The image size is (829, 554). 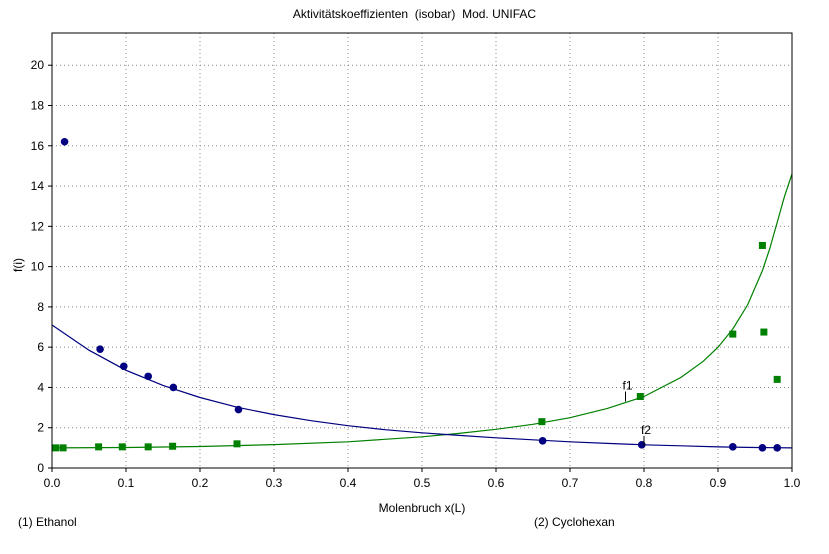 I want to click on y-tick-label: 4, so click(x=40, y=387).